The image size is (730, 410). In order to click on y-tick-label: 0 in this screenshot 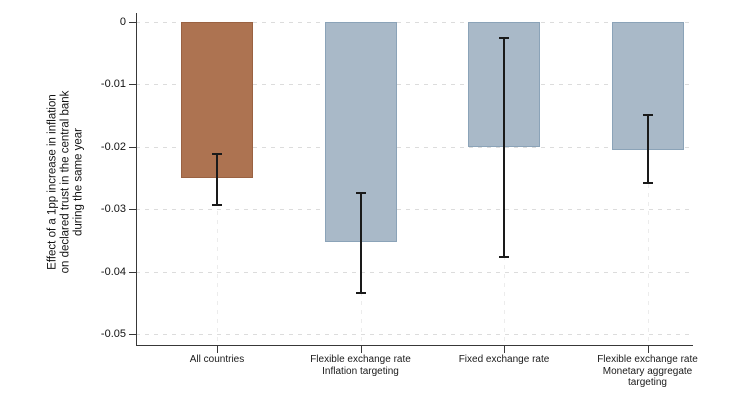, I will do `click(122, 22)`.